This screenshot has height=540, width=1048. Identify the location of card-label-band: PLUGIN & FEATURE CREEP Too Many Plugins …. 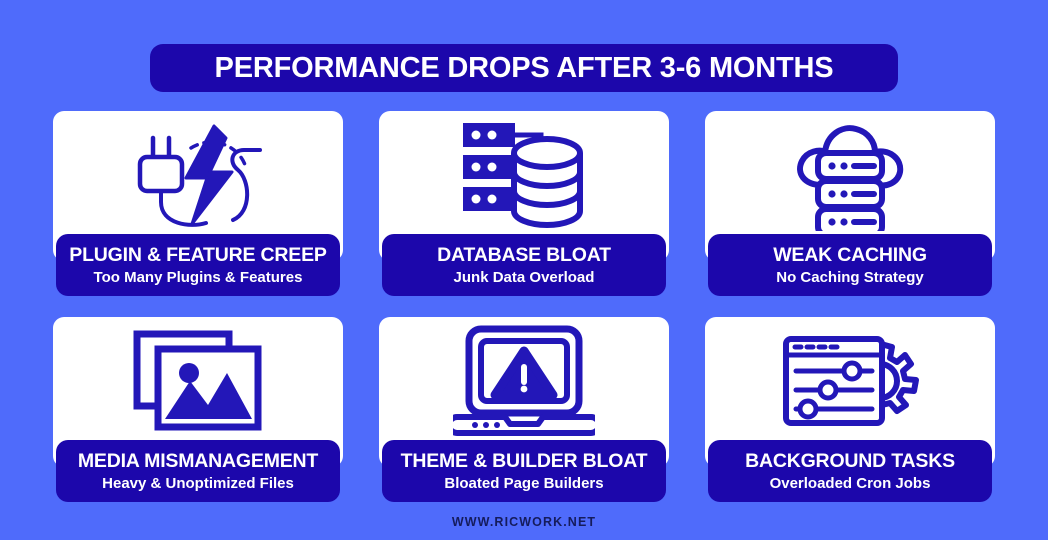
(198, 265).